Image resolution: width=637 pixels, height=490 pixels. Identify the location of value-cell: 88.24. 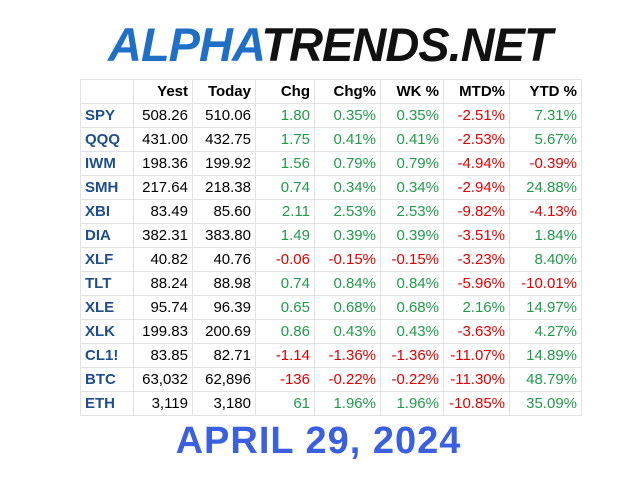
(163, 283).